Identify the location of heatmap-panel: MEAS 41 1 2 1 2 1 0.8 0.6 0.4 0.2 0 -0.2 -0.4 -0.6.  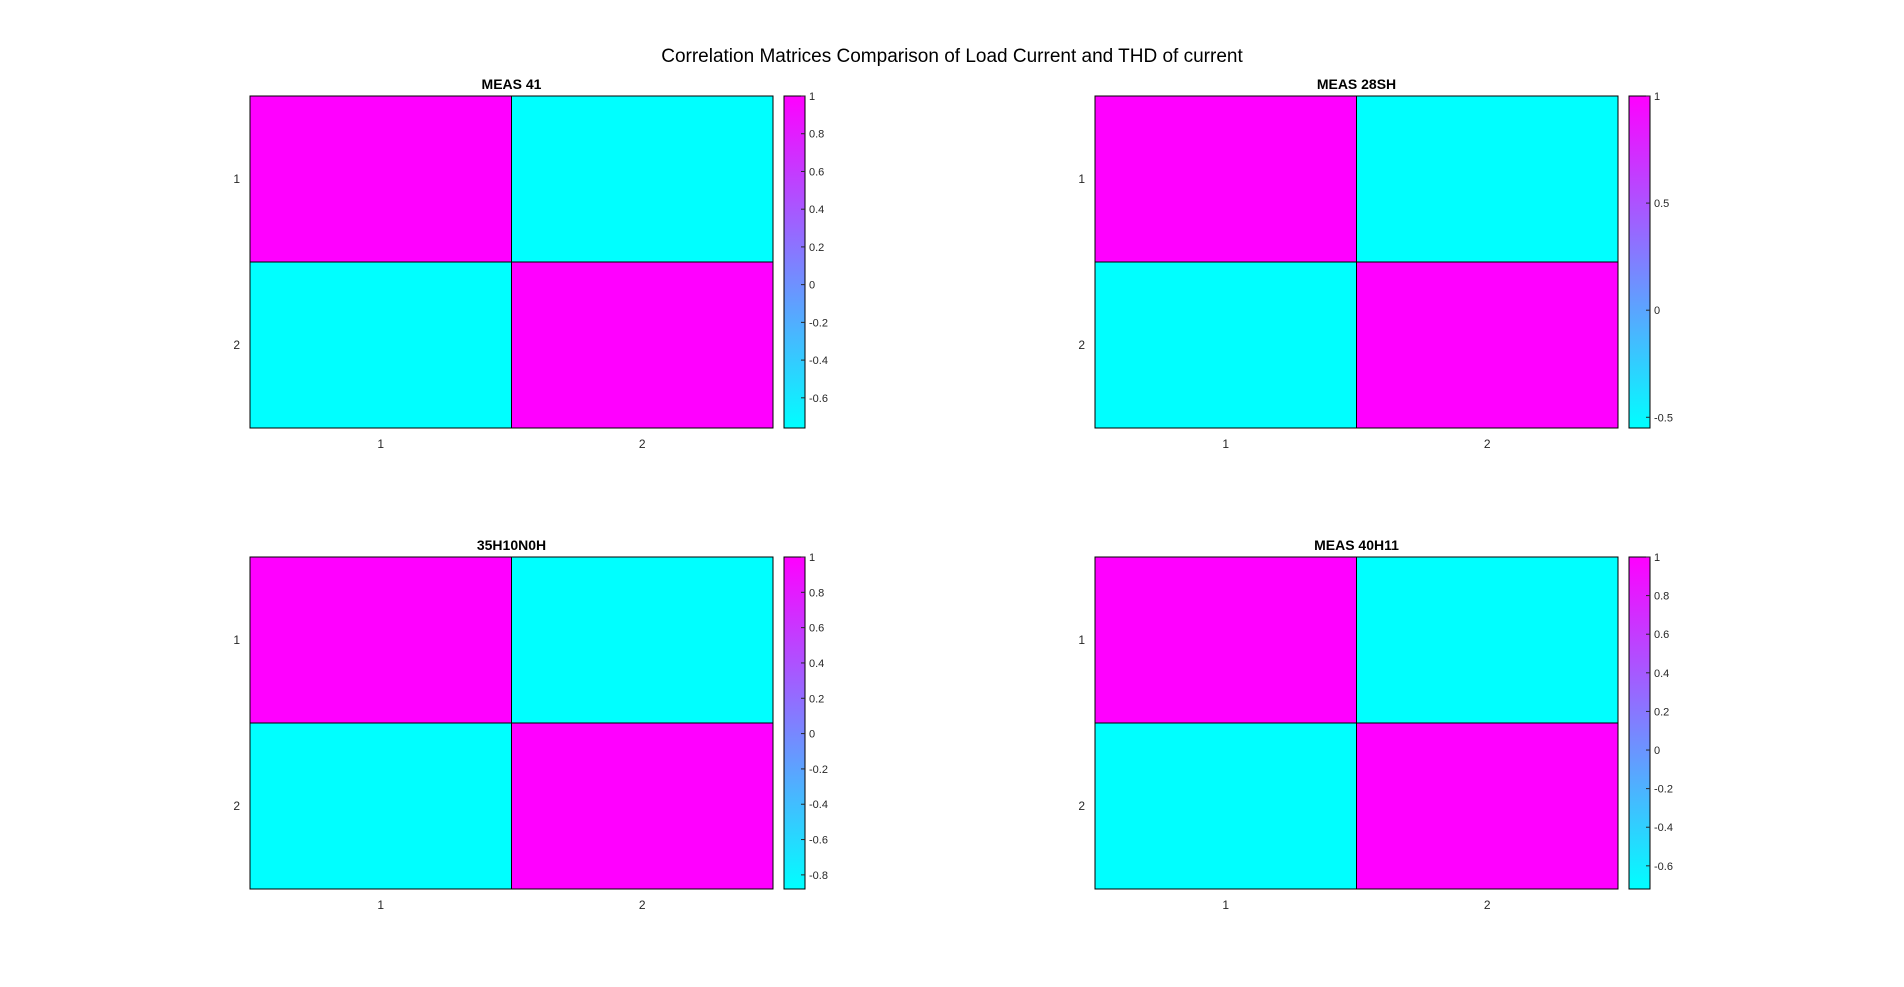
(530, 263).